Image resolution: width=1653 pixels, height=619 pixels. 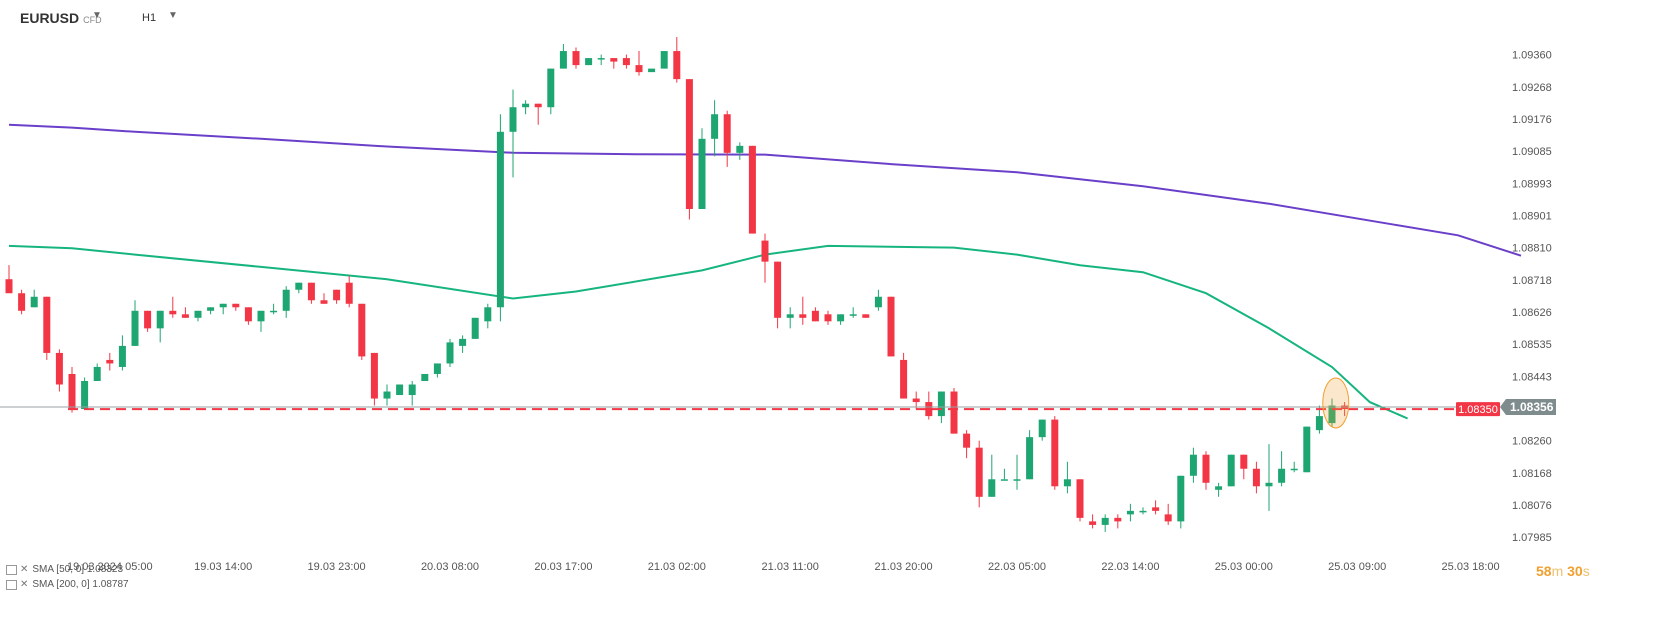 I want to click on x-tick-label: 22.03 14:00, so click(x=1130, y=567).